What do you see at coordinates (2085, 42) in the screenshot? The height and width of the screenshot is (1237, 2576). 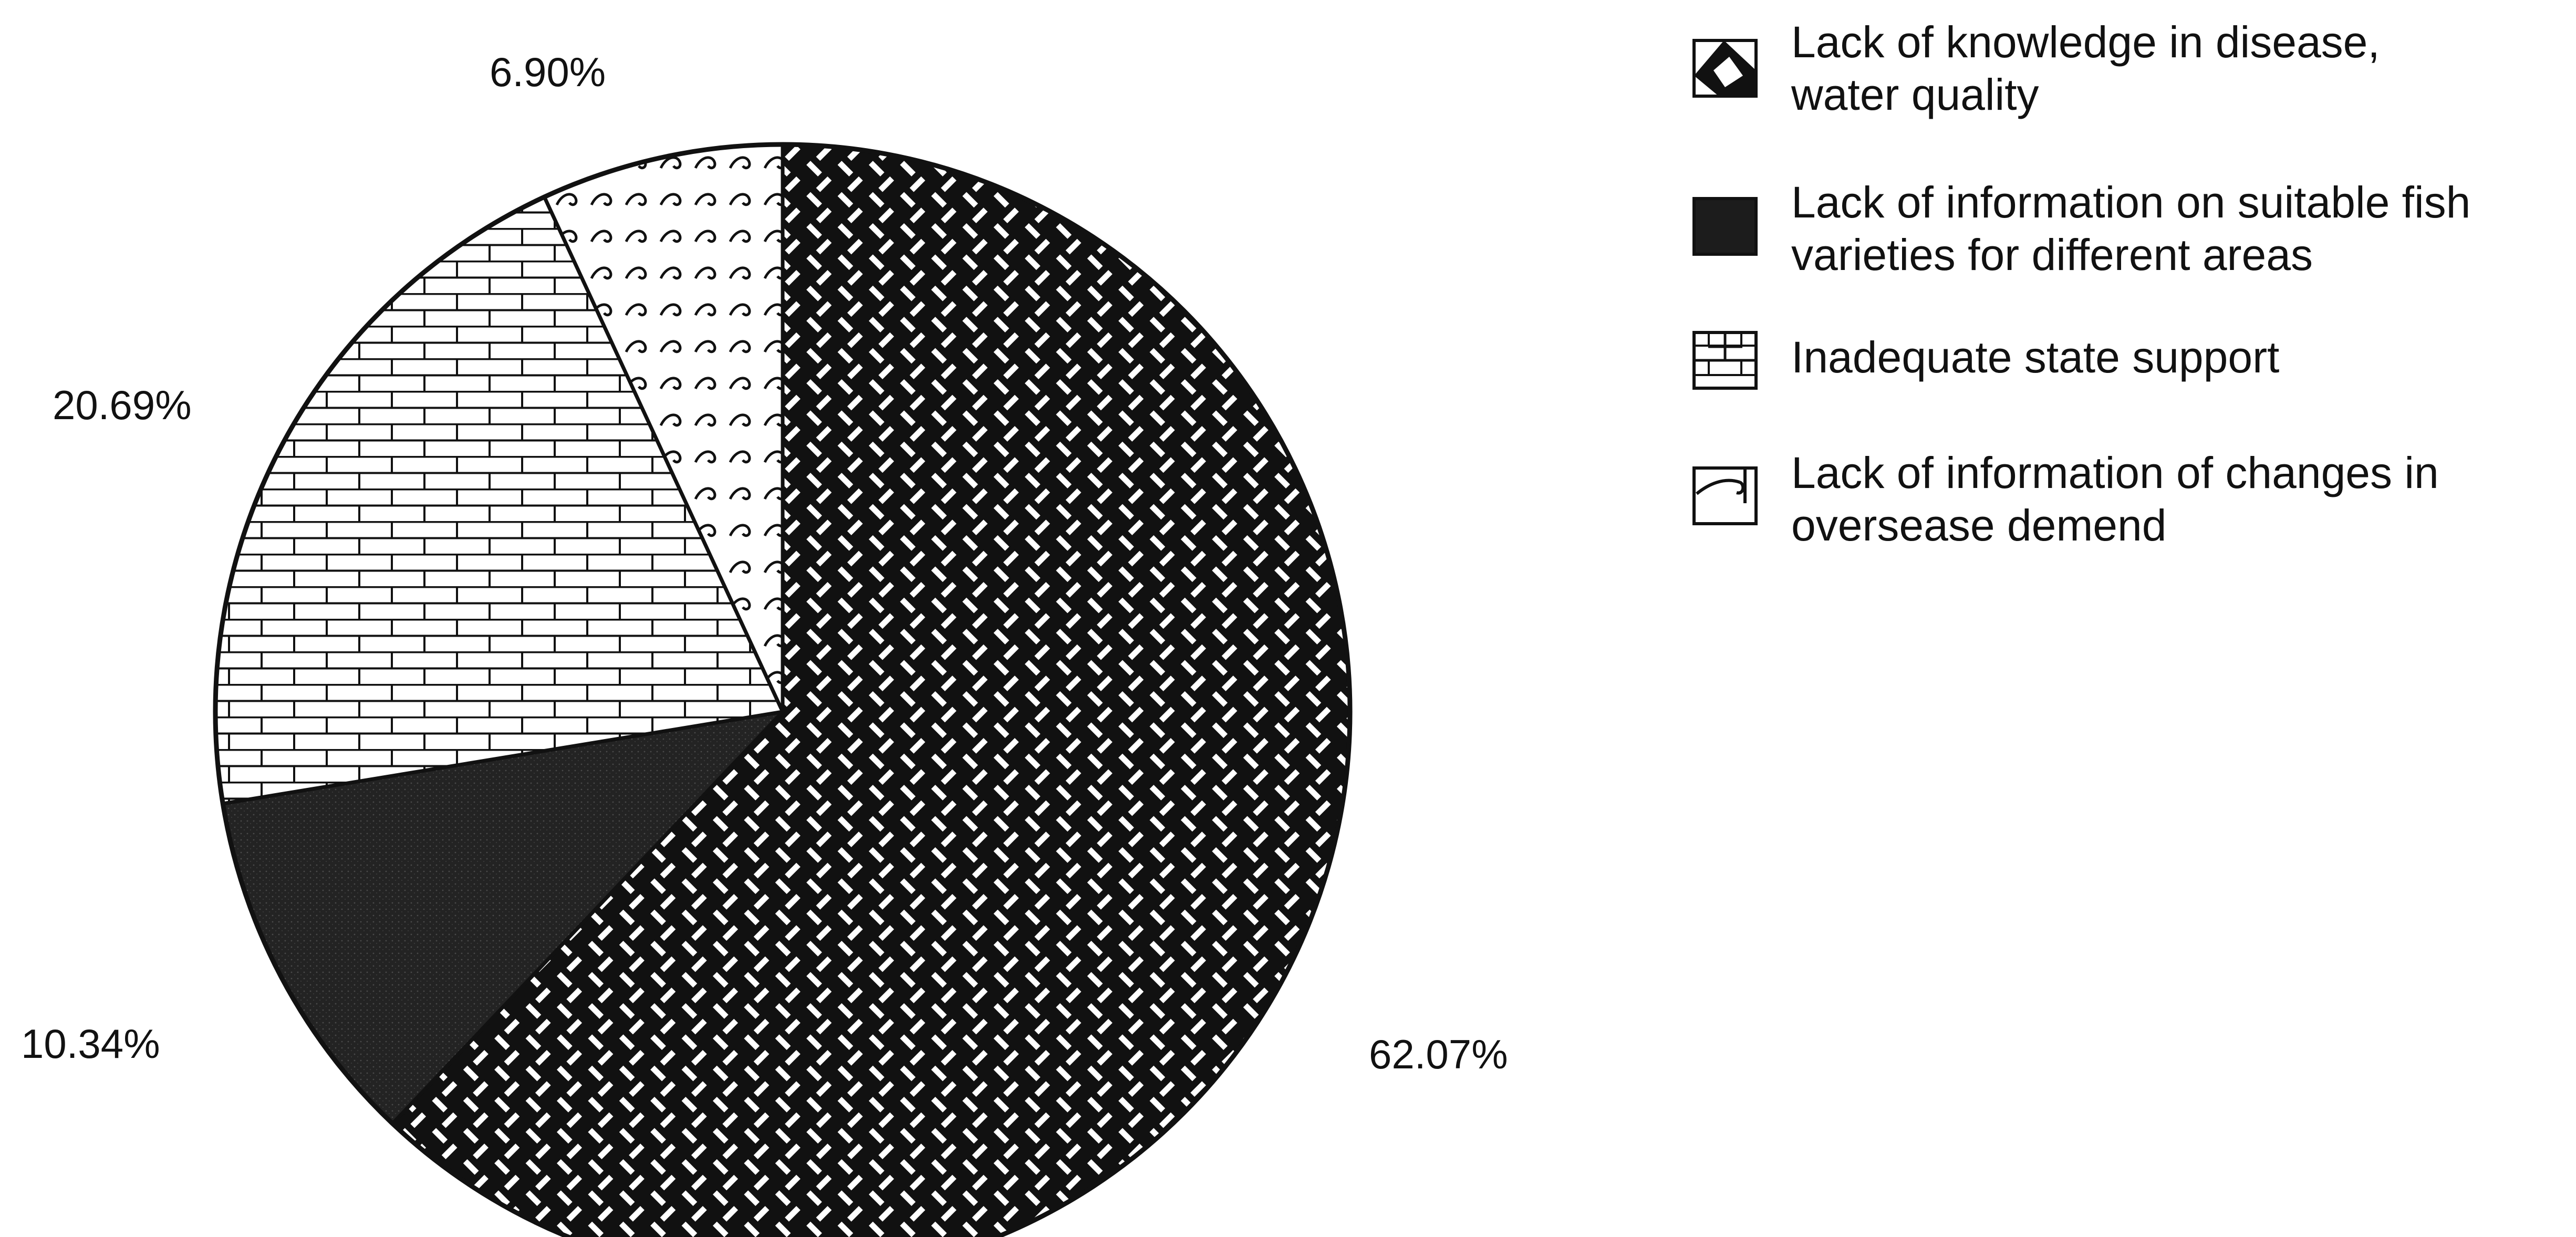 I see `legend-line: Lack of knowledge in disease,` at bounding box center [2085, 42].